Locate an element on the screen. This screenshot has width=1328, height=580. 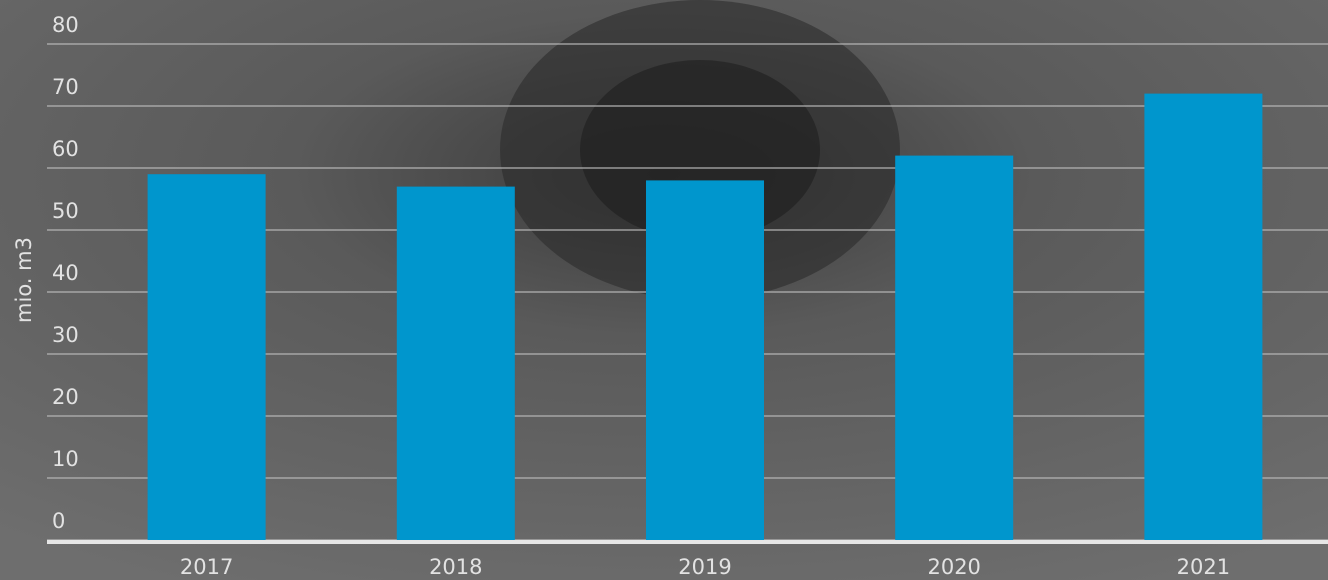
y-tick-label: 80 is located at coordinates (65, 25).